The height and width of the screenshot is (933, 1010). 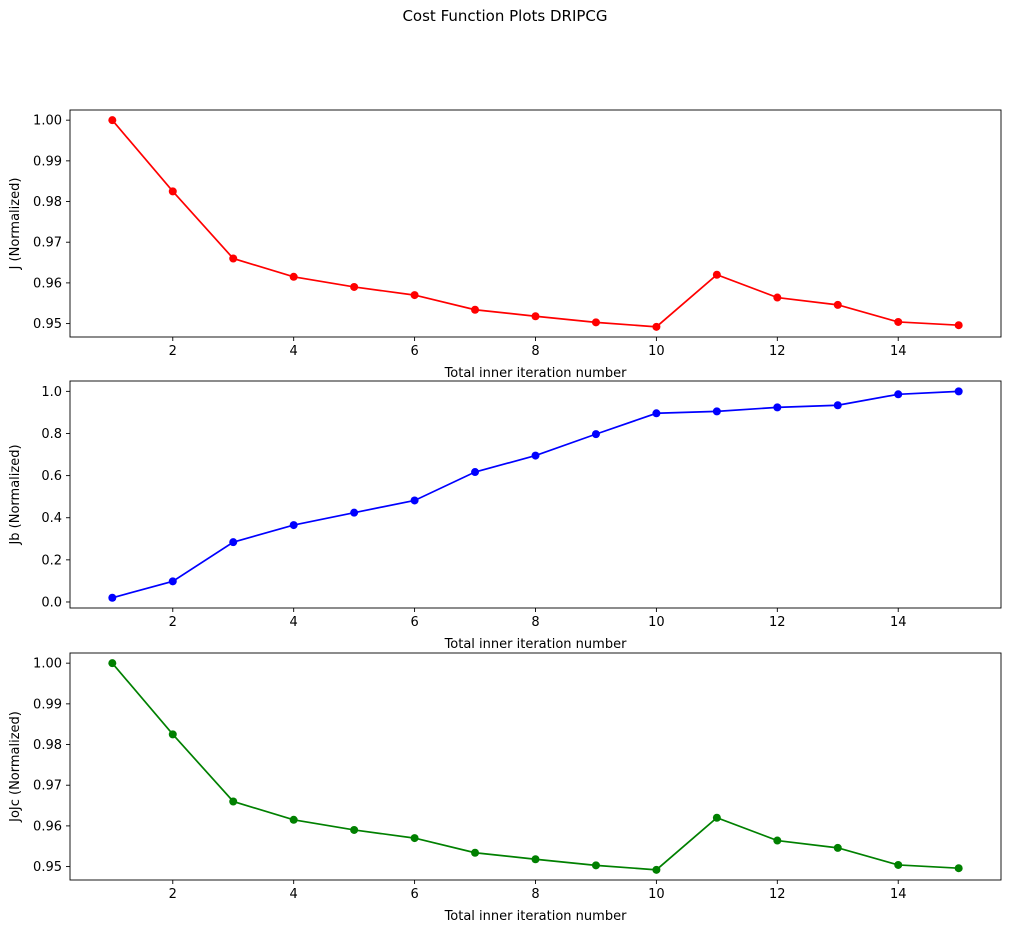 I want to click on y-tick-label: 0.0, so click(x=51, y=602).